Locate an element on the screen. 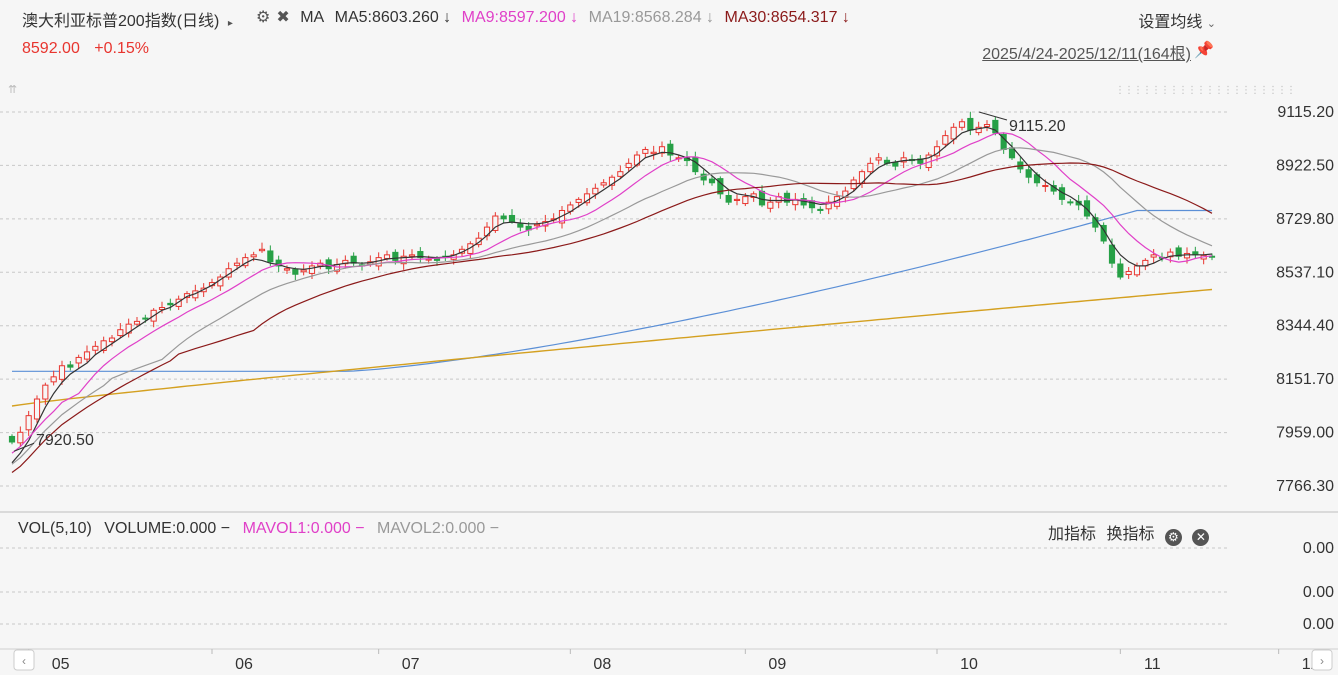 This screenshot has height=675, width=1338. price-row: 8592.00 +0.15% is located at coordinates (85, 49).